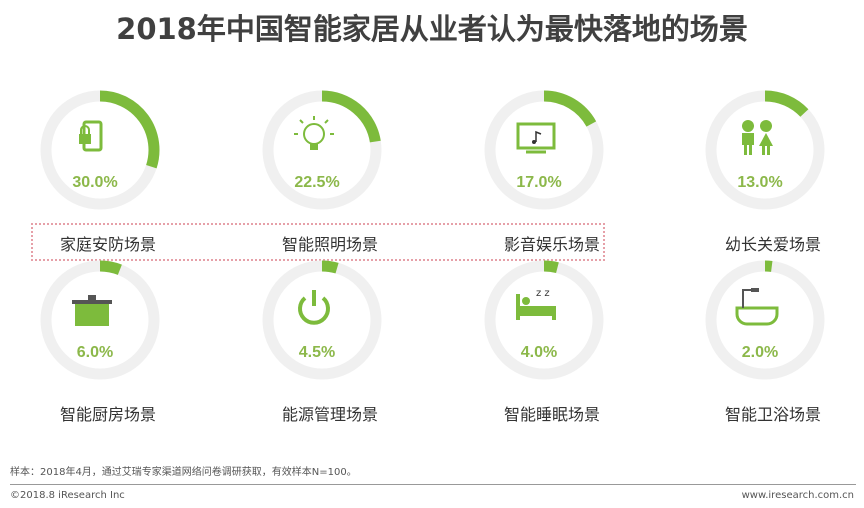  What do you see at coordinates (757, 307) in the screenshot?
I see `bathtub-icon` at bounding box center [757, 307].